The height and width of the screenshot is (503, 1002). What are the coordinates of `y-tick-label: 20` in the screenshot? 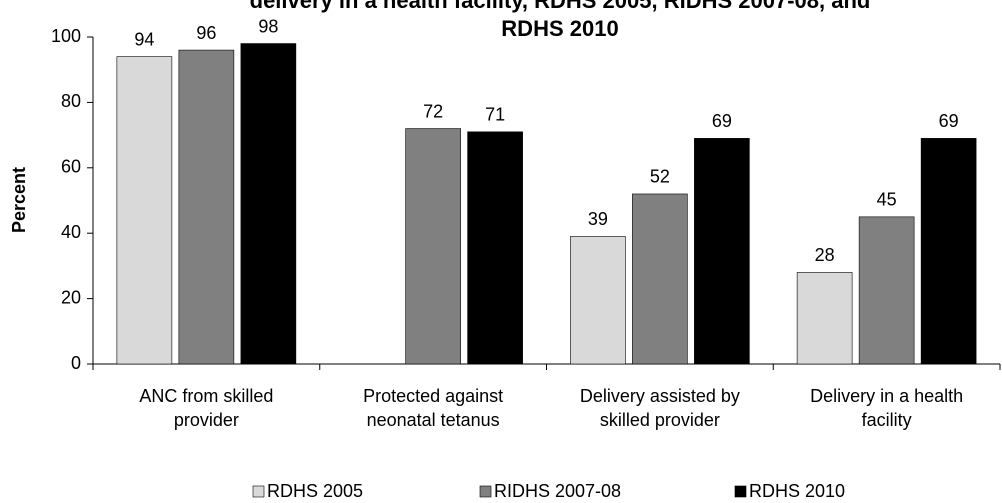 It's located at (71, 297).